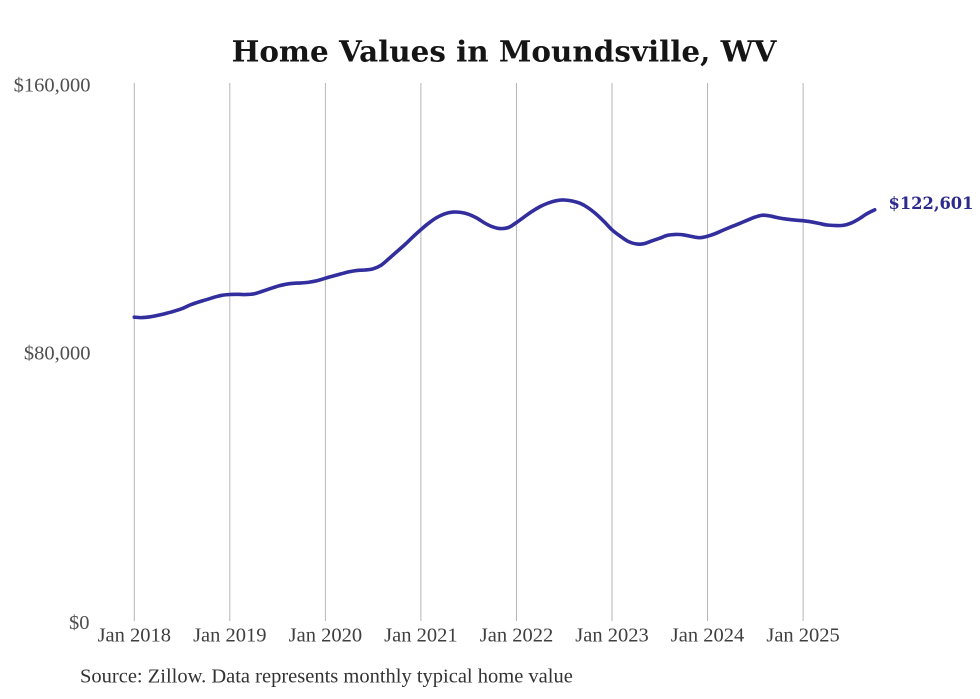  What do you see at coordinates (611, 636) in the screenshot?
I see `svg-text: Jan 2023` at bounding box center [611, 636].